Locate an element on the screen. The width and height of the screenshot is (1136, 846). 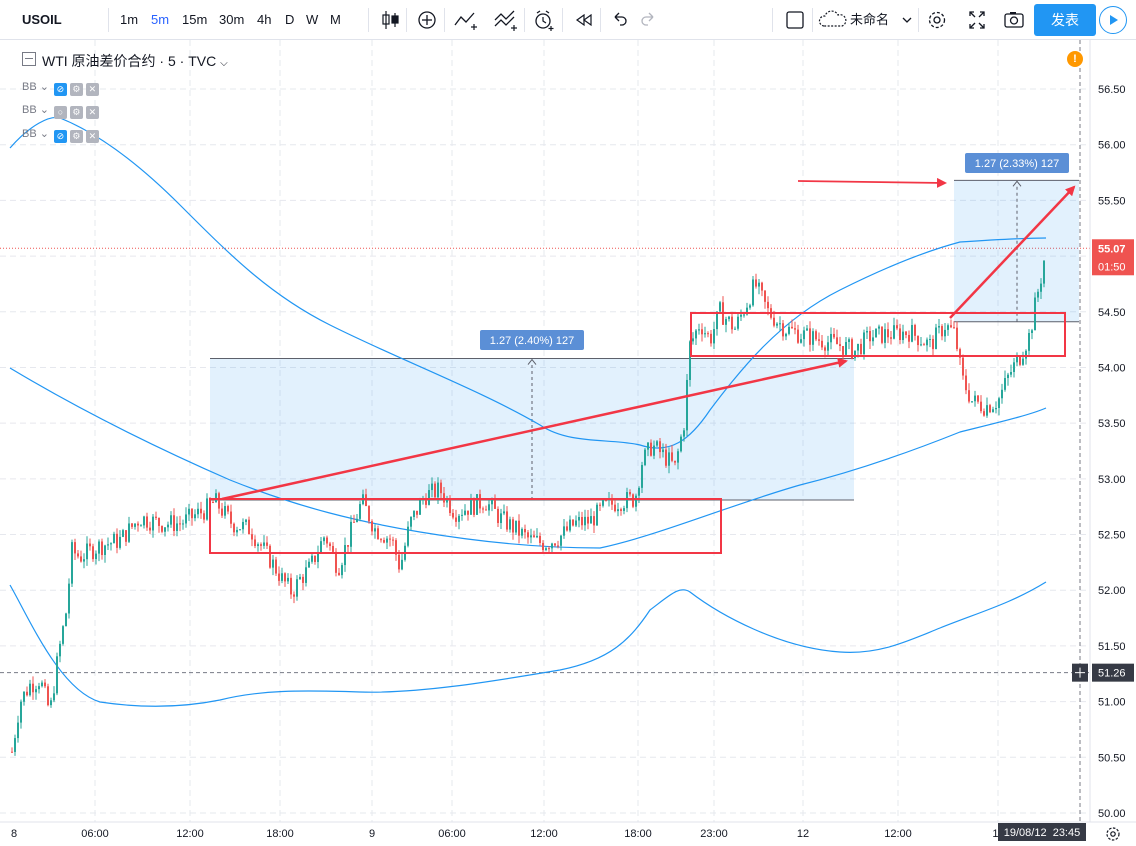
add-indicator-icon is located at coordinates (427, 20).